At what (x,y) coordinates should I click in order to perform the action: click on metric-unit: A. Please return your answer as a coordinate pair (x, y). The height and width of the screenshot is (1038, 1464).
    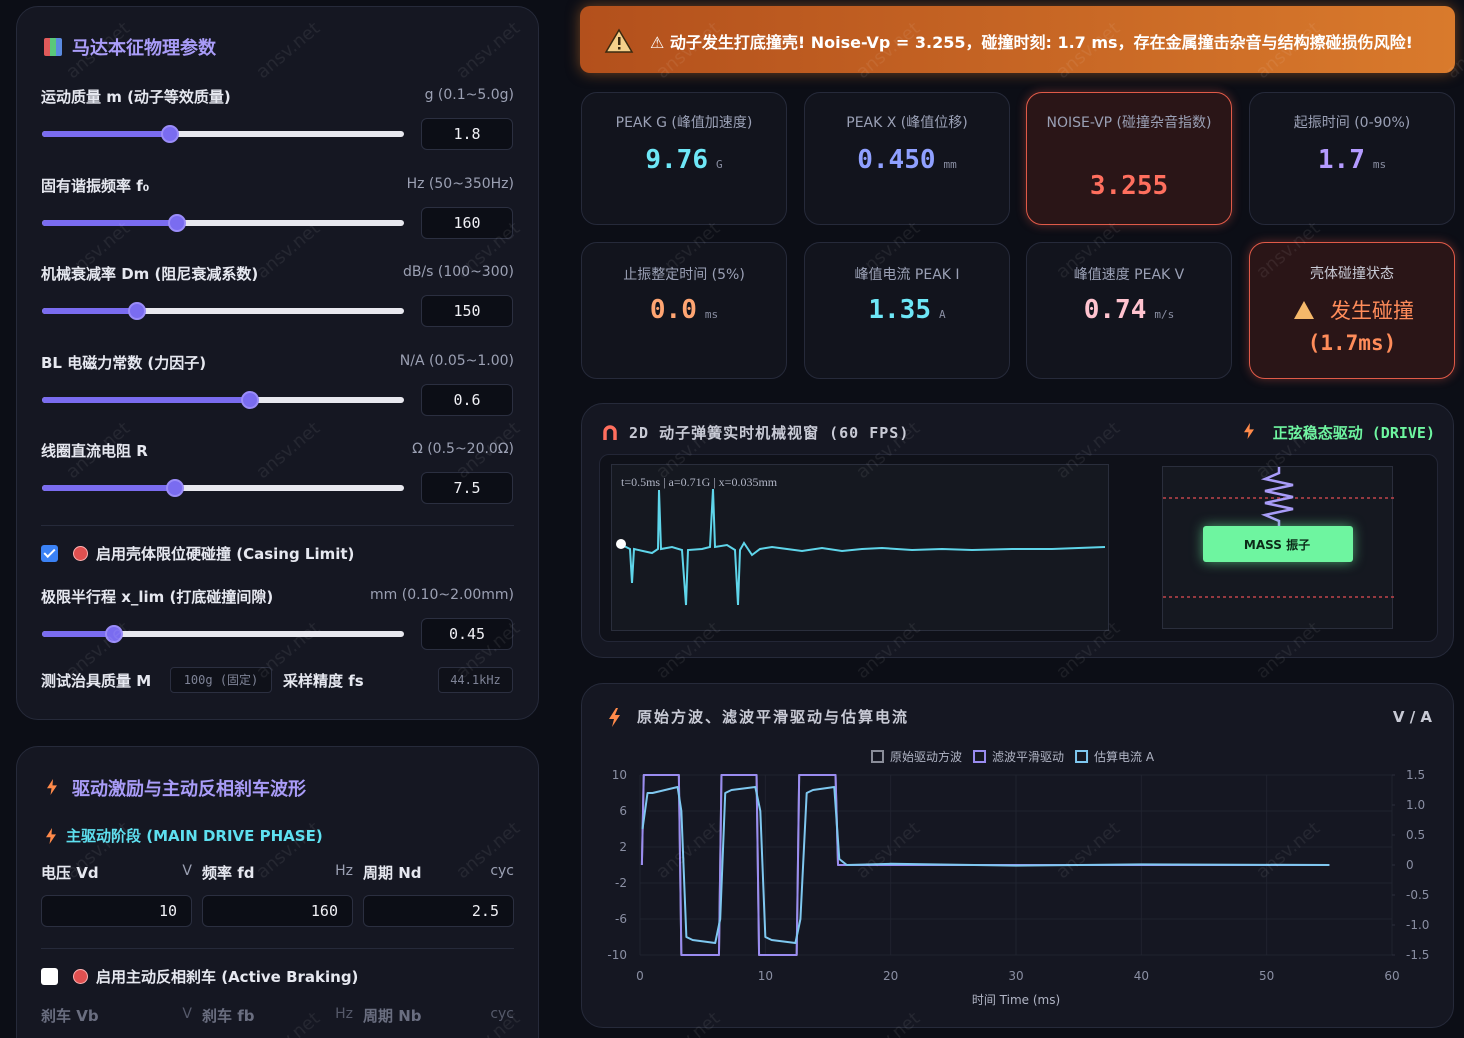
    Looking at the image, I should click on (942, 314).